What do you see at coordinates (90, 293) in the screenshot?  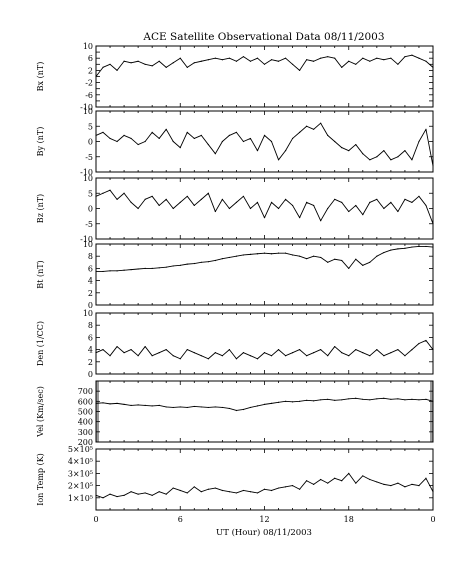 I see `y-tick-label: 2` at bounding box center [90, 293].